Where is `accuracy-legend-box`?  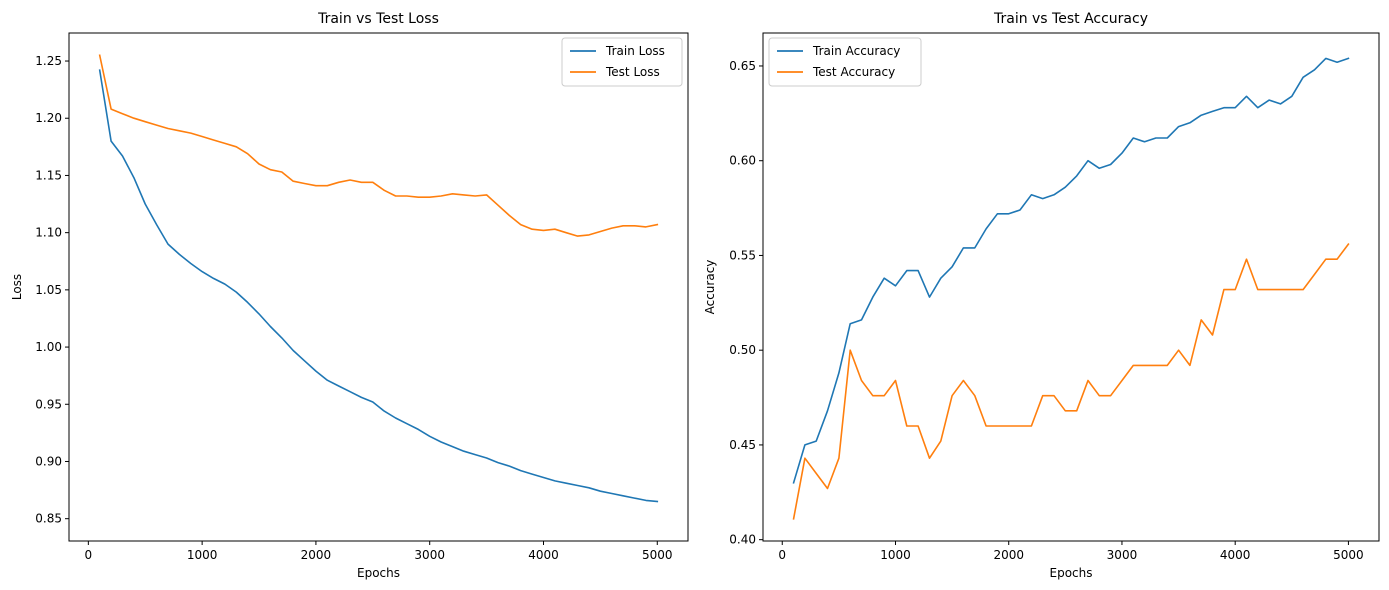 accuracy-legend-box is located at coordinates (845, 62).